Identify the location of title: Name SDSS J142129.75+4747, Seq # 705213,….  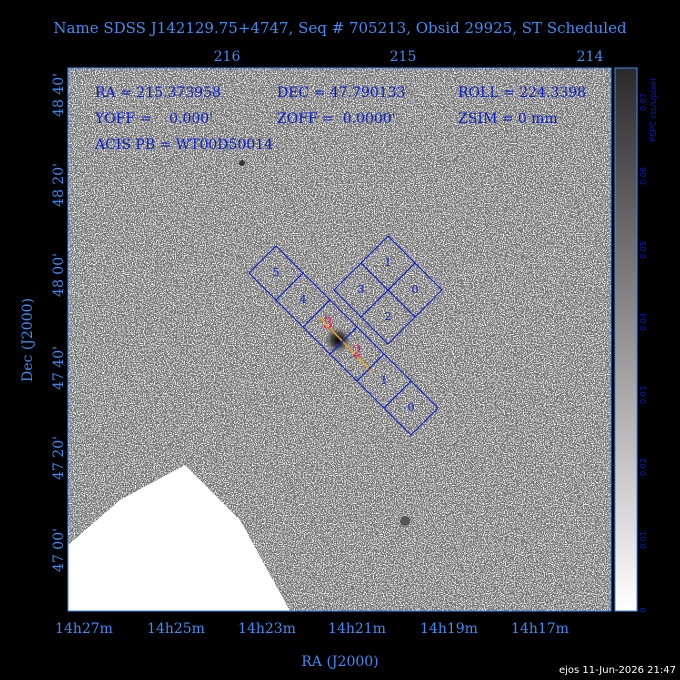
(340, 28).